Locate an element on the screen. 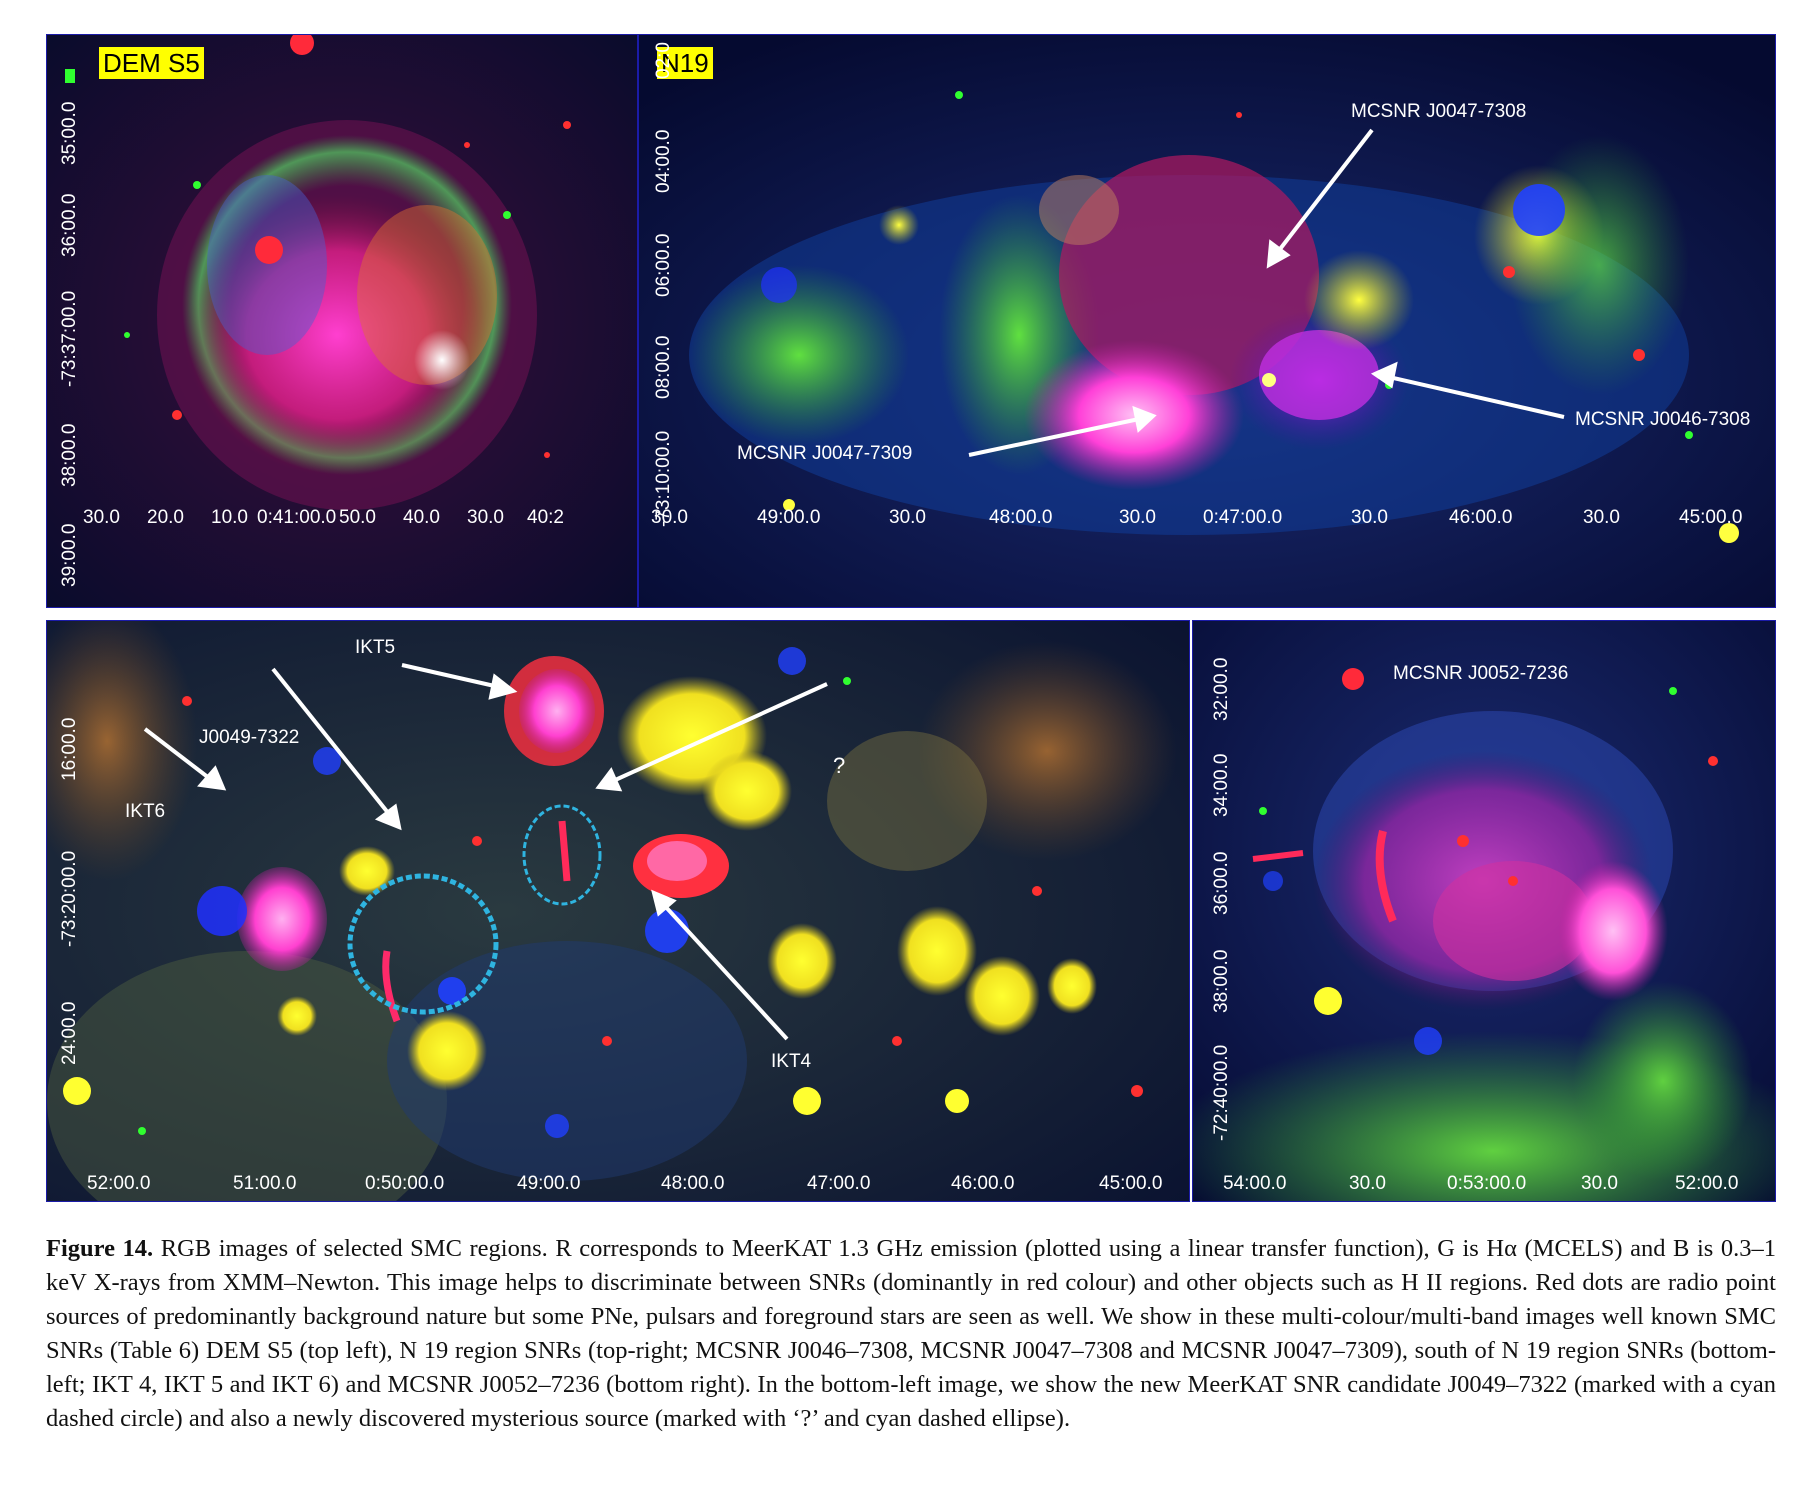  candidate-circle is located at coordinates (423, 944).